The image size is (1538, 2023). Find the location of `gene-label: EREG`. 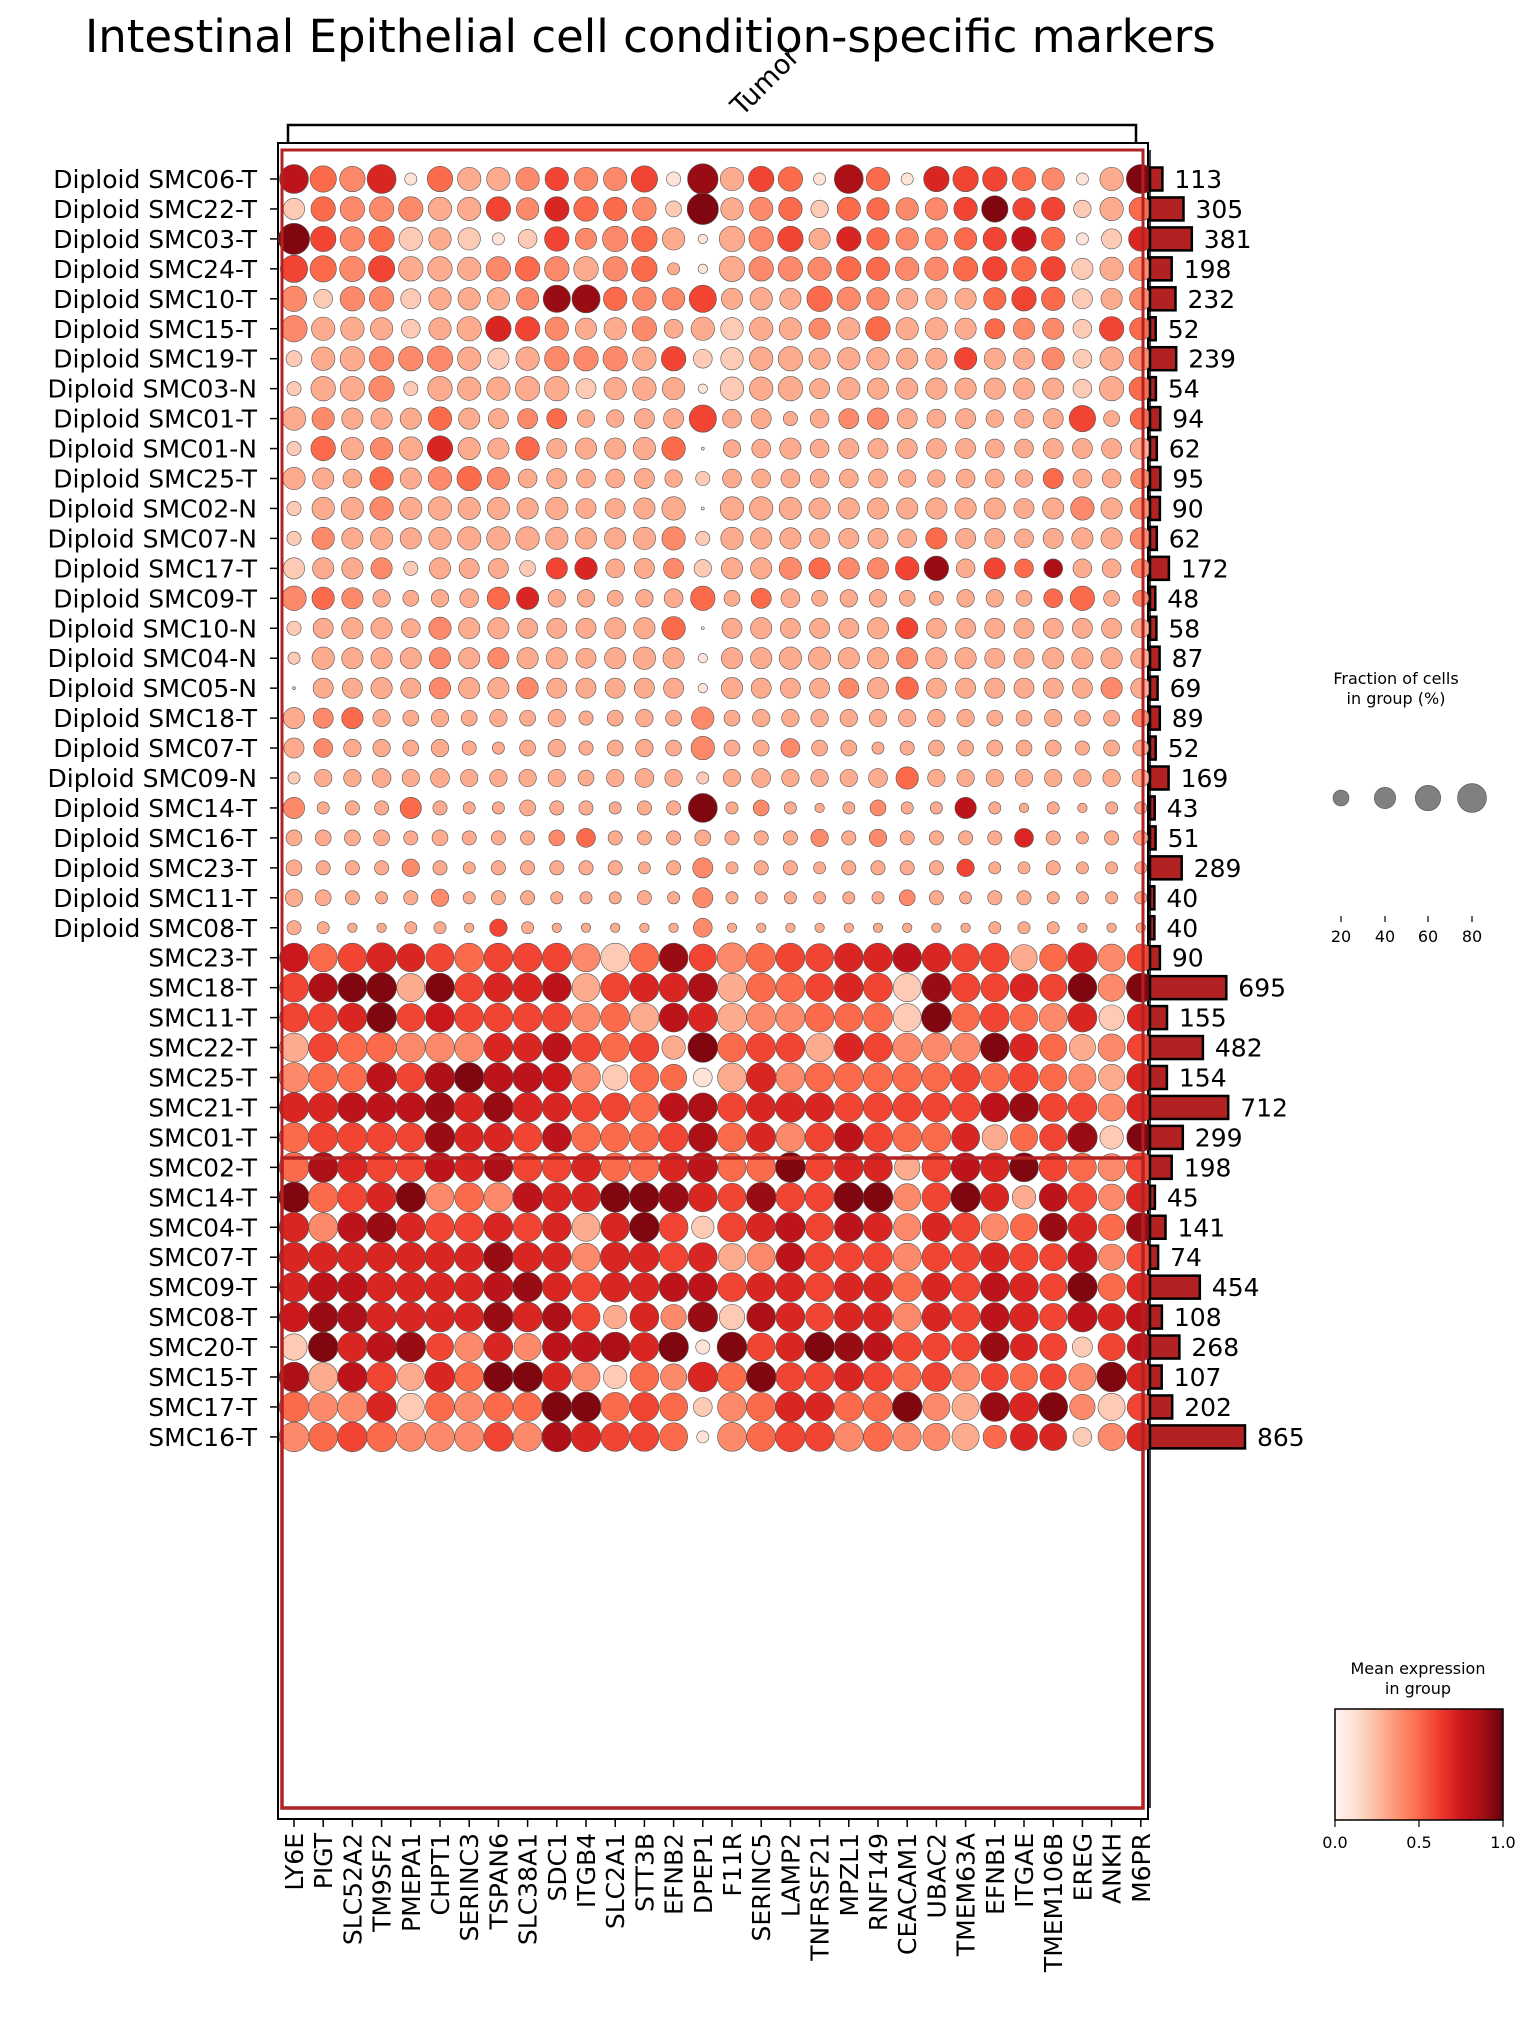

gene-label: EREG is located at coordinates (1082, 1867).